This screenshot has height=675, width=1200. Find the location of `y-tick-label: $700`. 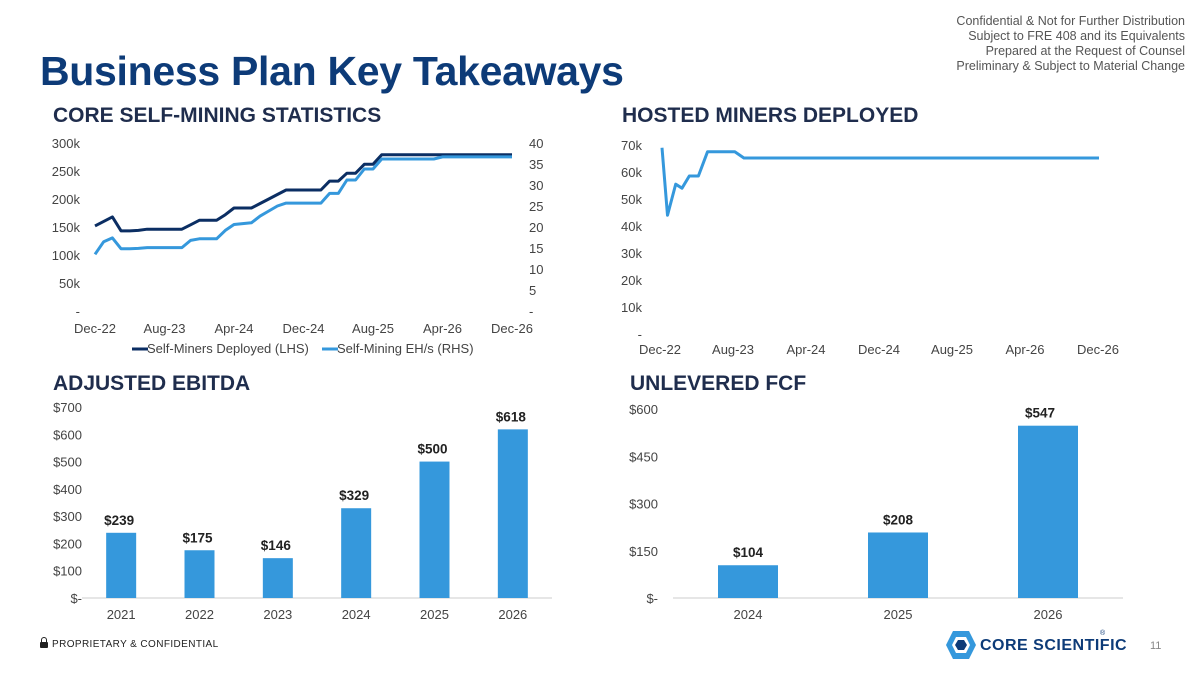

y-tick-label: $700 is located at coordinates (67, 407).